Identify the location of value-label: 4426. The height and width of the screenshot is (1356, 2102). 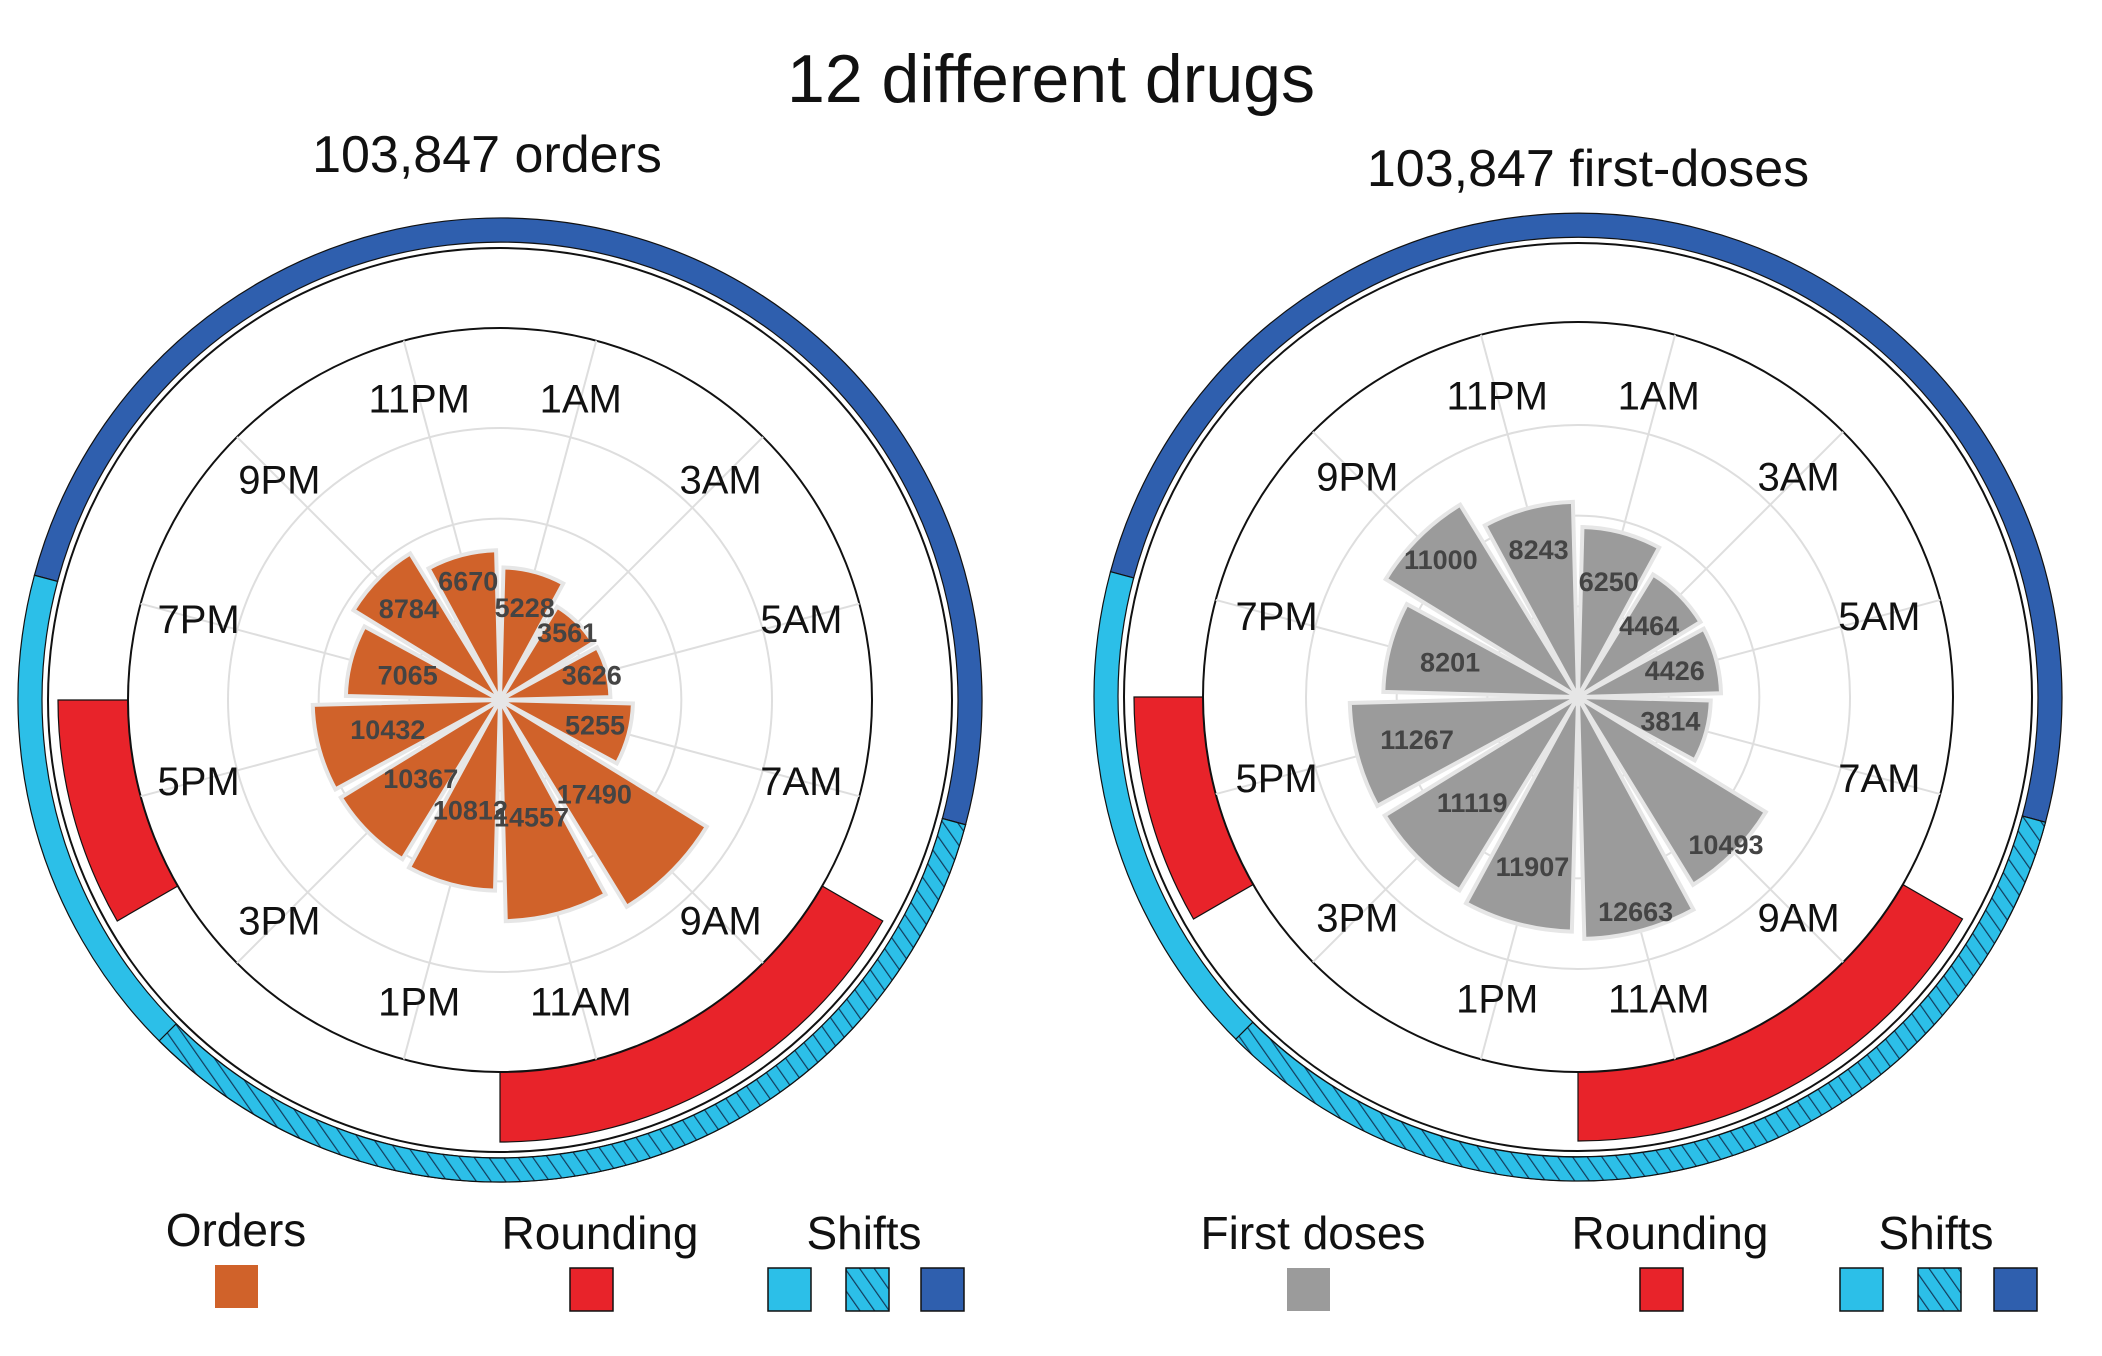
(1675, 671).